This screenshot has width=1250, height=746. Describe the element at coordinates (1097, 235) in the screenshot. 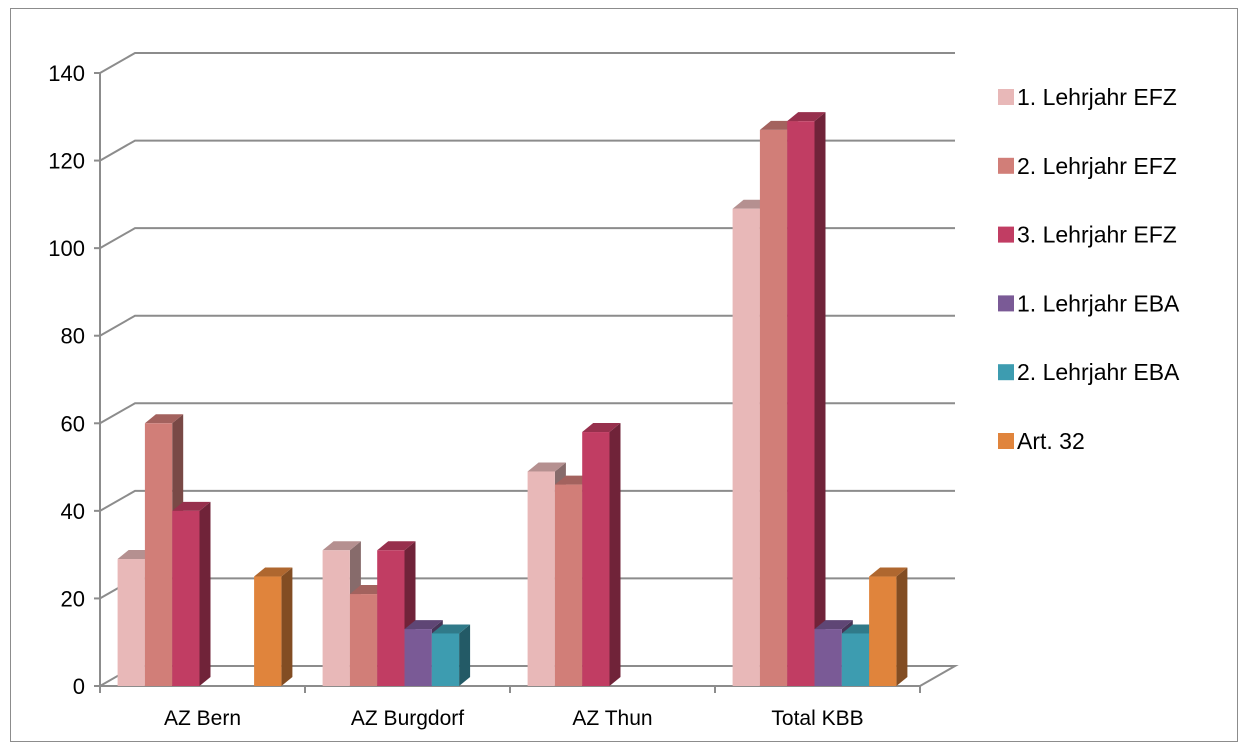

I see `legend-label: 3. Lehrjahr EFZ` at that location.